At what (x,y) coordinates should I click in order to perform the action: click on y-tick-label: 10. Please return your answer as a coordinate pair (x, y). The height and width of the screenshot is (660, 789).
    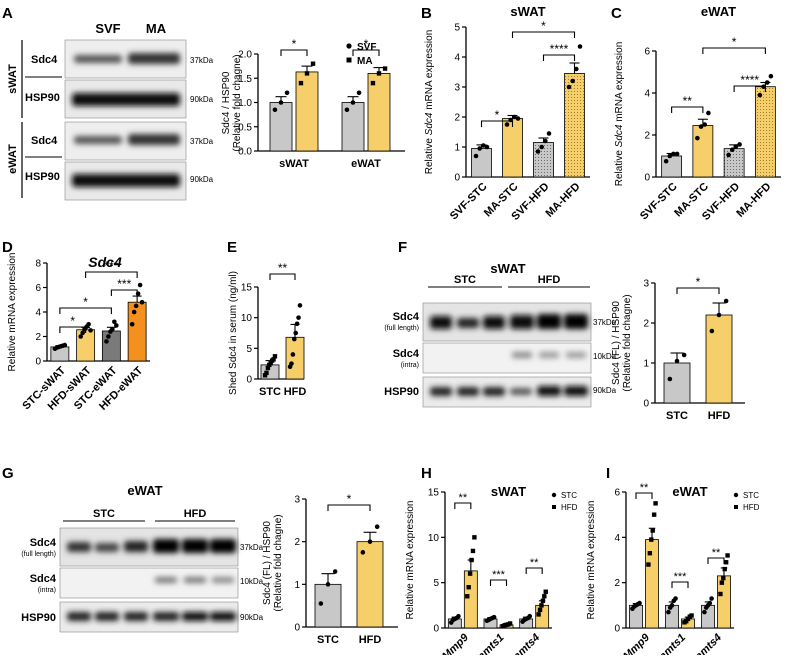
    Looking at the image, I should click on (247, 318).